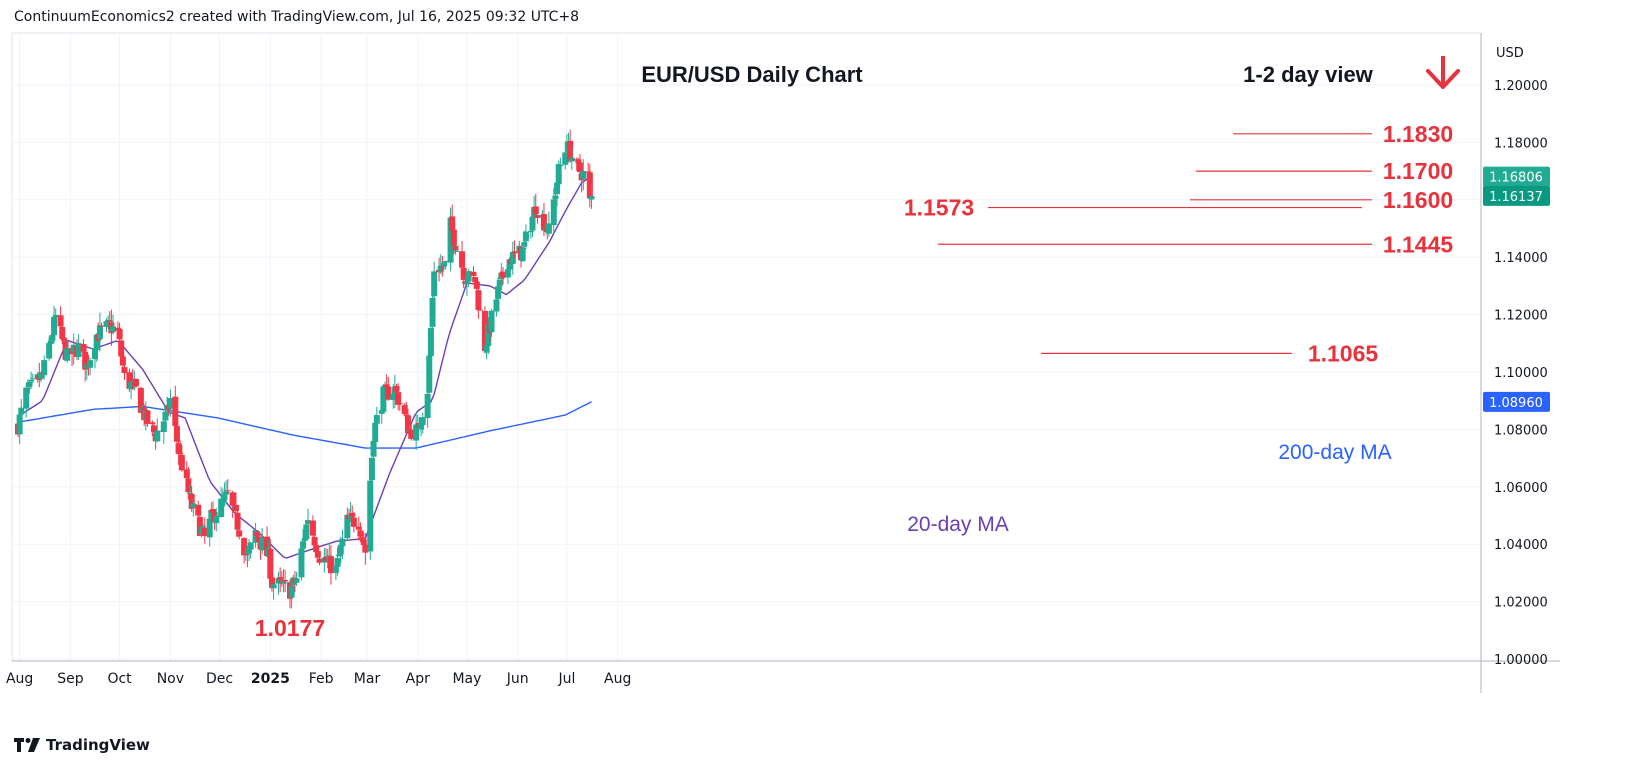 Image resolution: width=1634 pixels, height=767 pixels. I want to click on price-tag-text: 1.16806, so click(1516, 178).